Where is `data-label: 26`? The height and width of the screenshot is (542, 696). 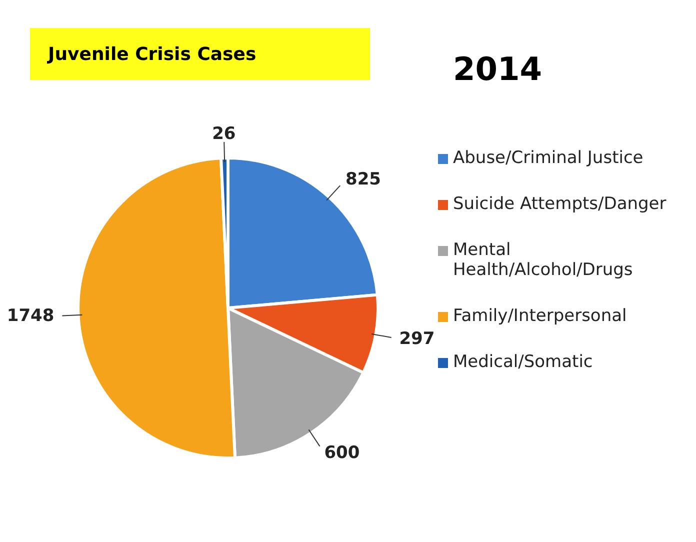 data-label: 26 is located at coordinates (224, 134).